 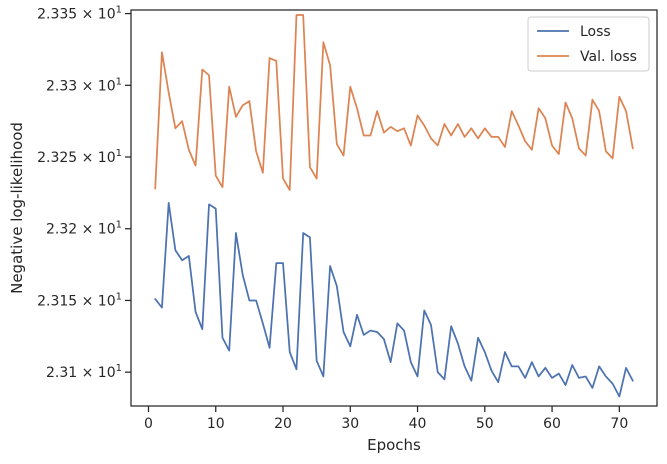 I want to click on y-tick-label: 2.335 × 10¹, so click(x=79, y=14).